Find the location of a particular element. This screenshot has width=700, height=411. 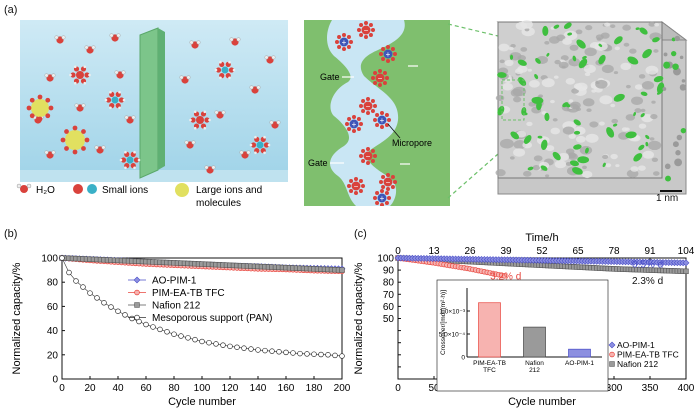

legend-small-ions: Small ions is located at coordinates (125, 190).